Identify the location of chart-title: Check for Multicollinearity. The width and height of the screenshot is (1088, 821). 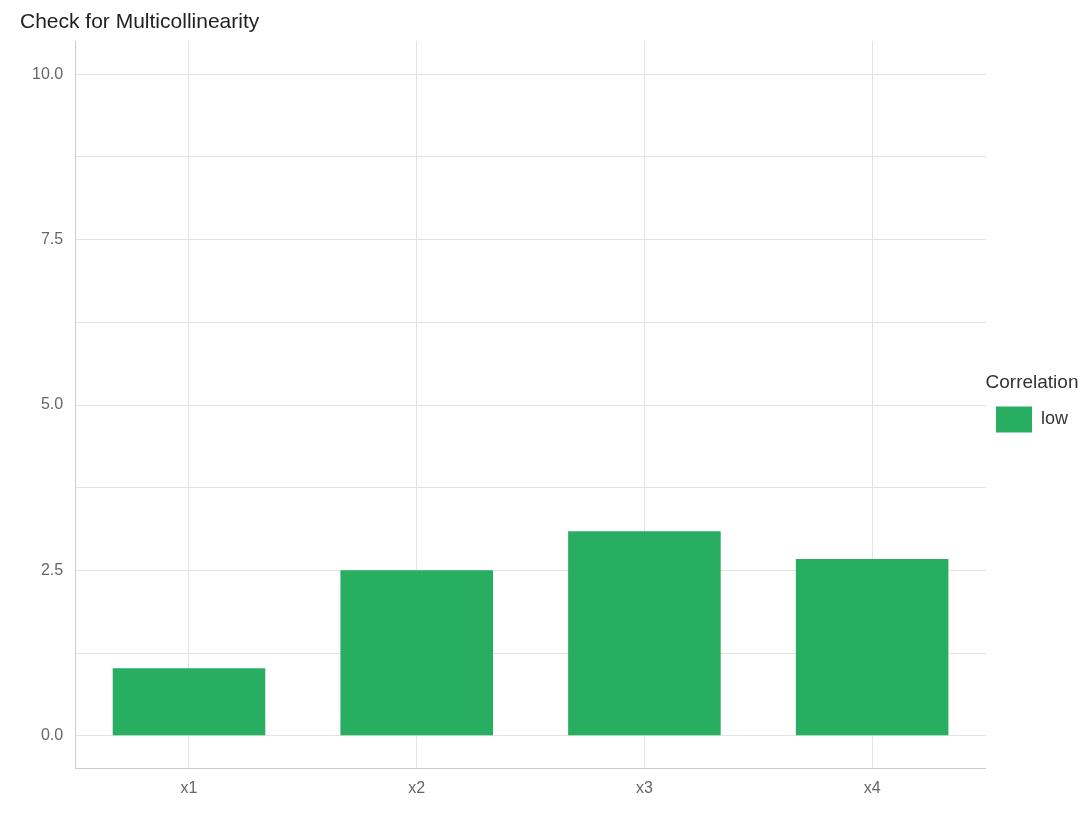
(140, 21).